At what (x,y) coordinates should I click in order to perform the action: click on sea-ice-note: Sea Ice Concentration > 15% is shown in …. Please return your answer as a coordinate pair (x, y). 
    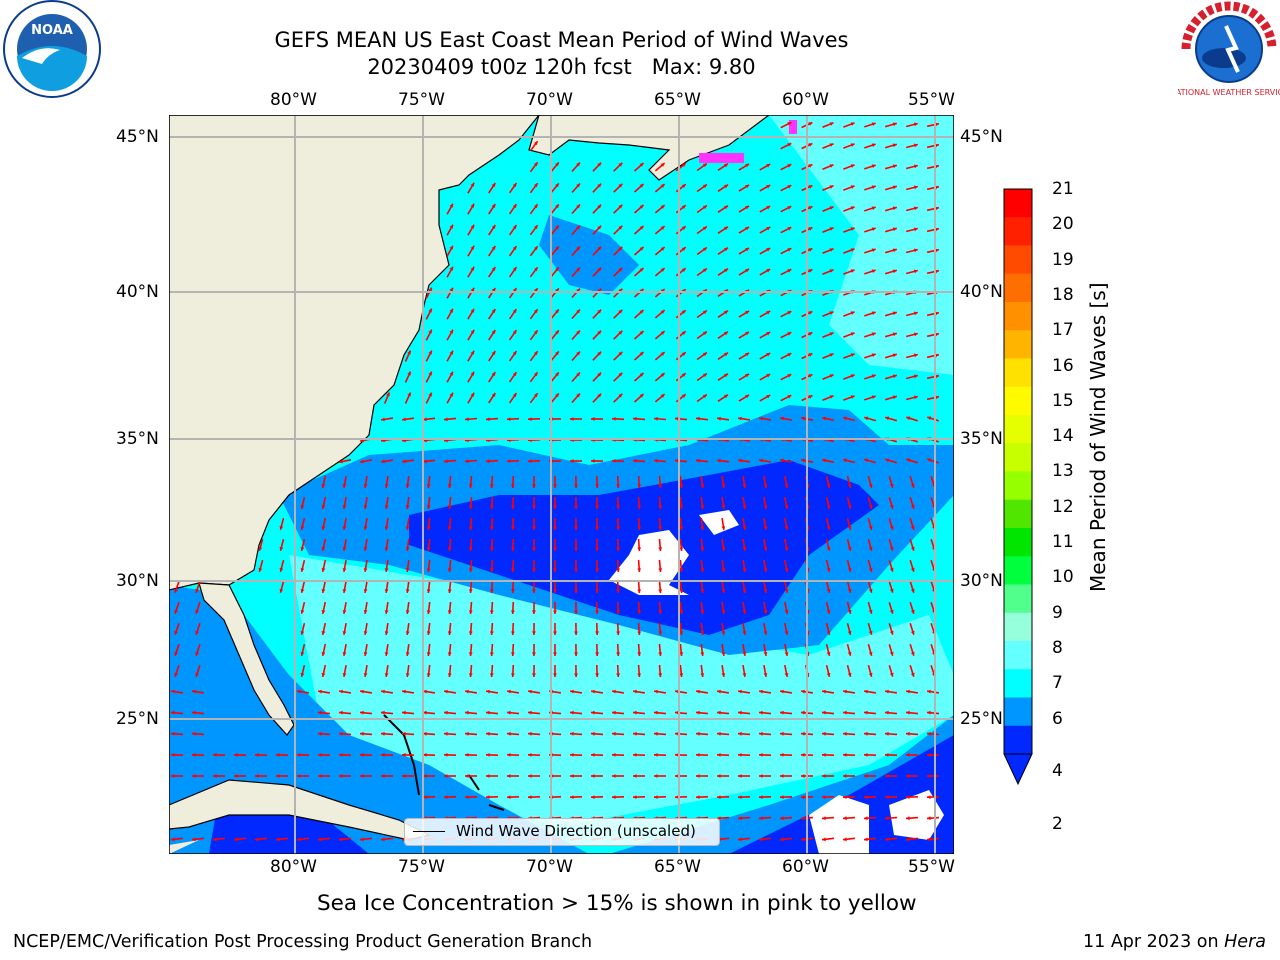
    Looking at the image, I should click on (617, 903).